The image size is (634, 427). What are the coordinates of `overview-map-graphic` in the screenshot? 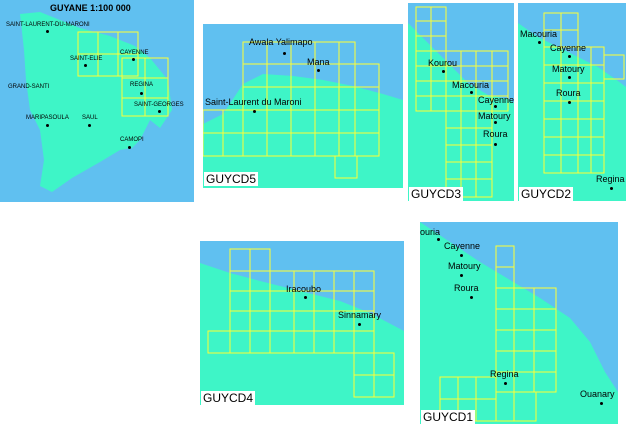 It's located at (97, 101).